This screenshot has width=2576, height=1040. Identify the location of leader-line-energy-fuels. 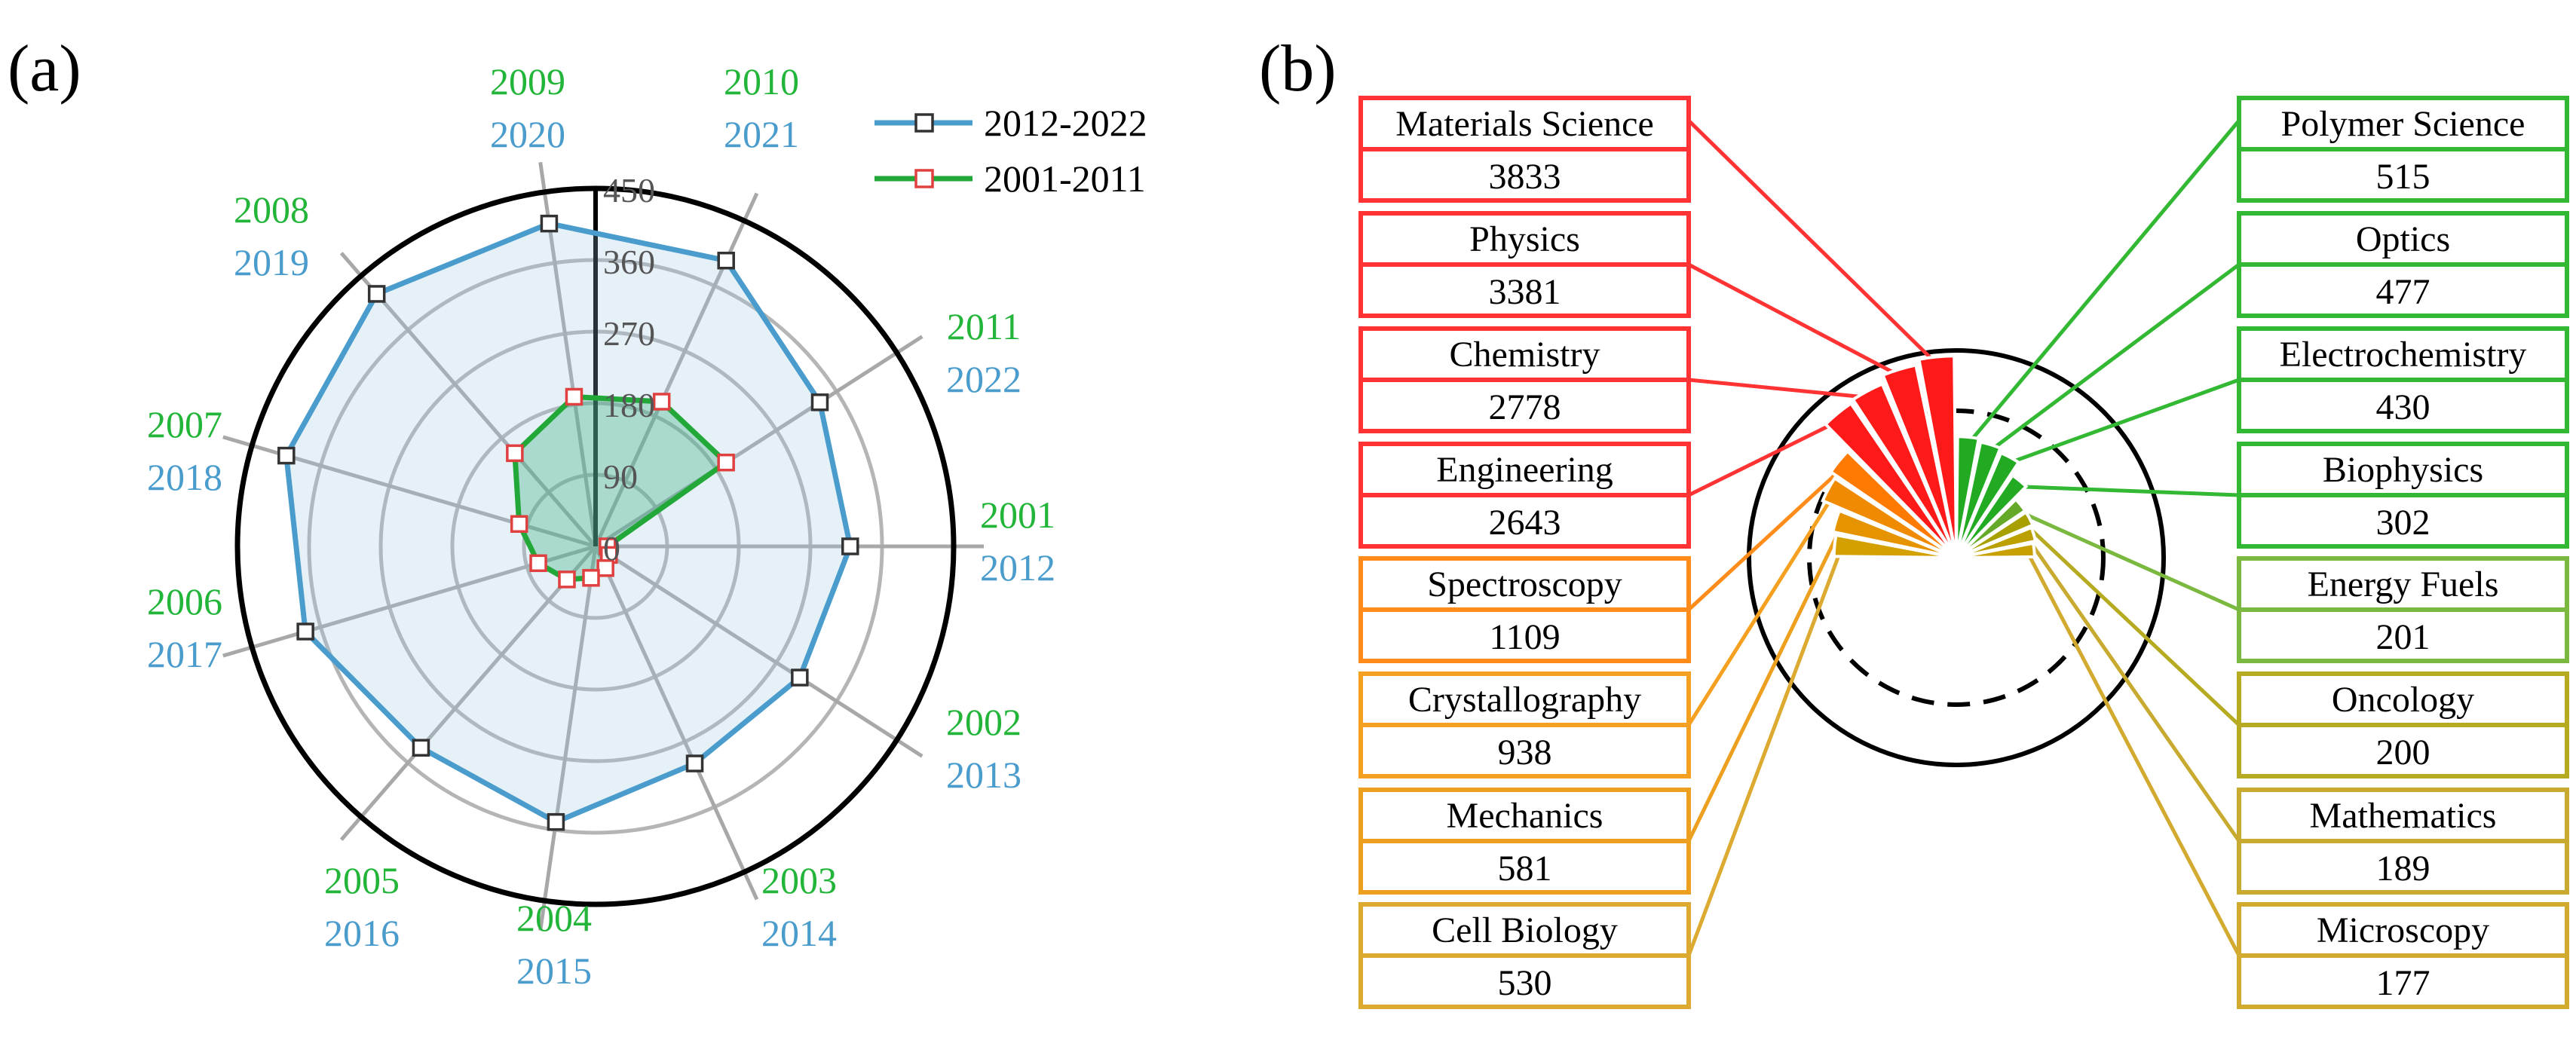
(2127, 559).